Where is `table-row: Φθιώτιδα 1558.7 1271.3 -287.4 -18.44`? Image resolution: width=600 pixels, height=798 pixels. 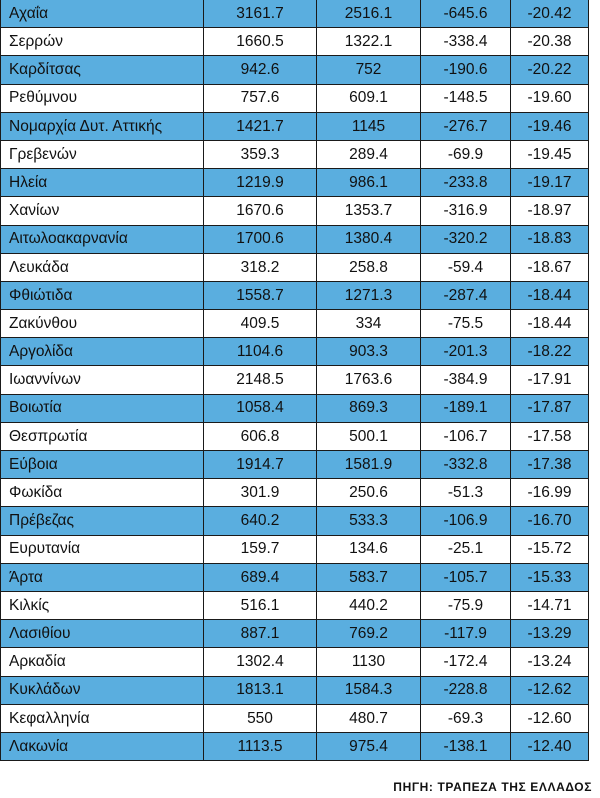
table-row: Φθιώτιδα 1558.7 1271.3 -287.4 -18.44 is located at coordinates (294, 295).